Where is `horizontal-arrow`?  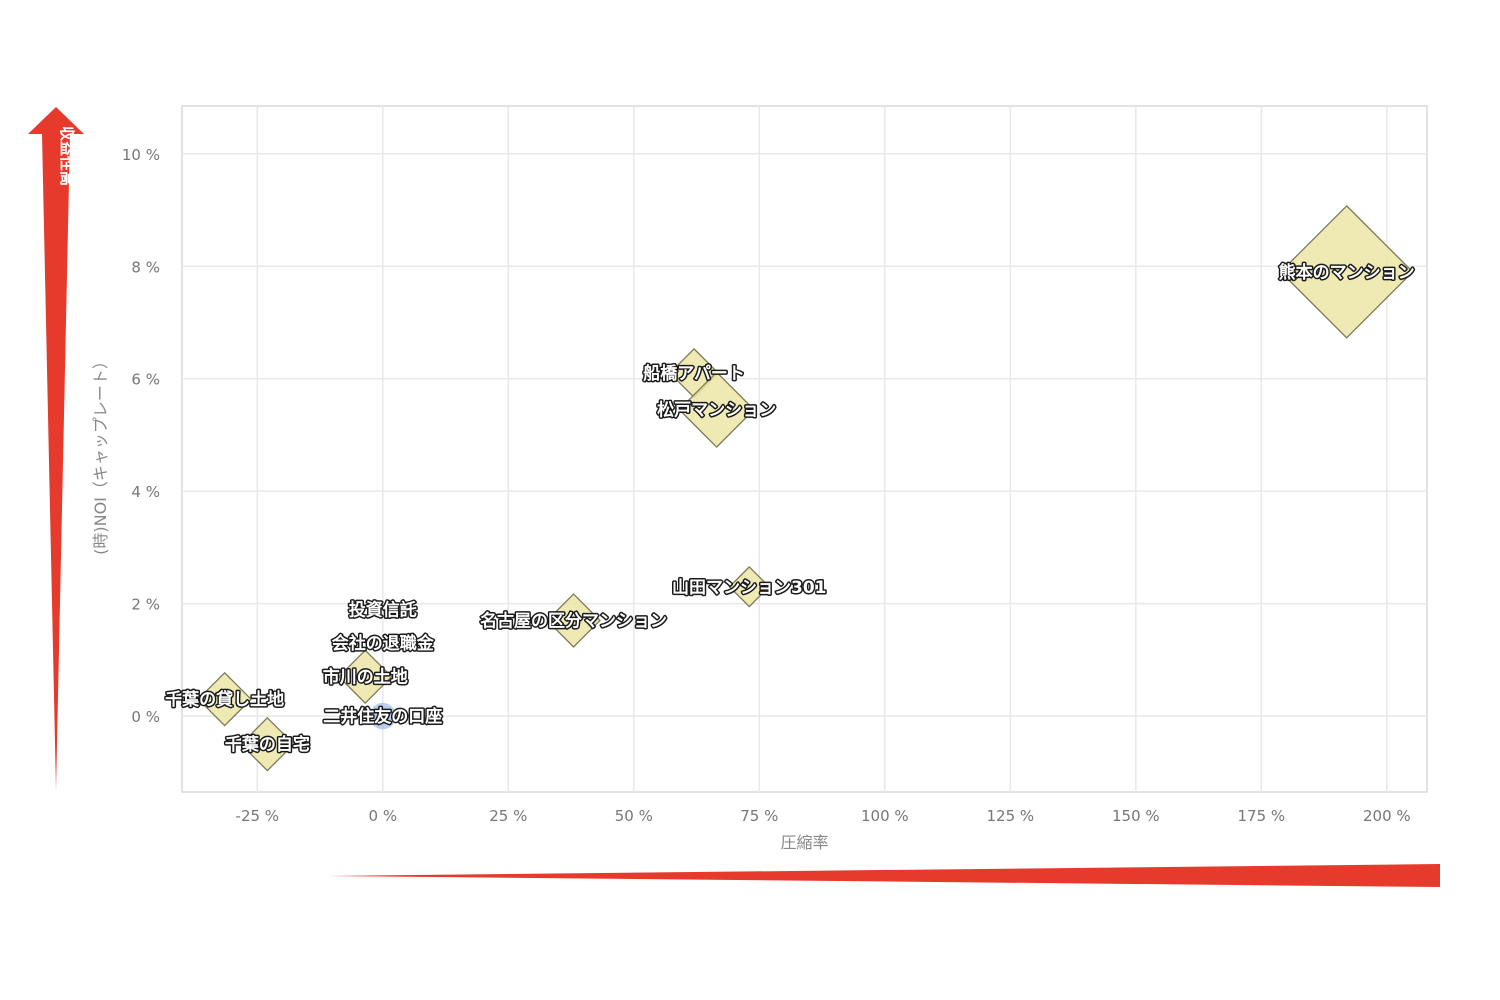
horizontal-arrow is located at coordinates (884, 875).